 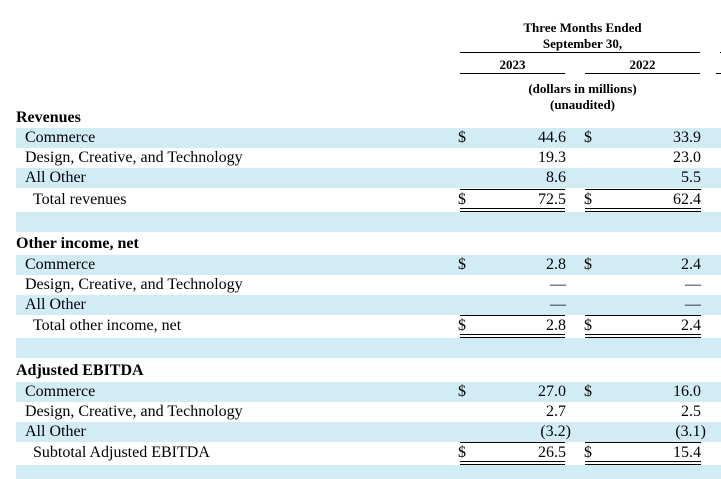 I want to click on value-2023: 8.6, so click(x=556, y=177).